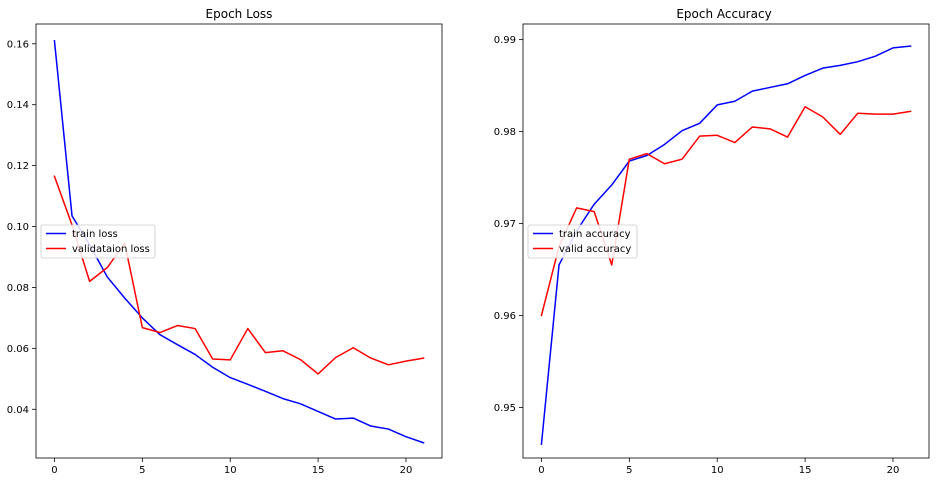 This screenshot has width=936, height=482. What do you see at coordinates (142, 470) in the screenshot?
I see `loss-x-tick-label-5: 5` at bounding box center [142, 470].